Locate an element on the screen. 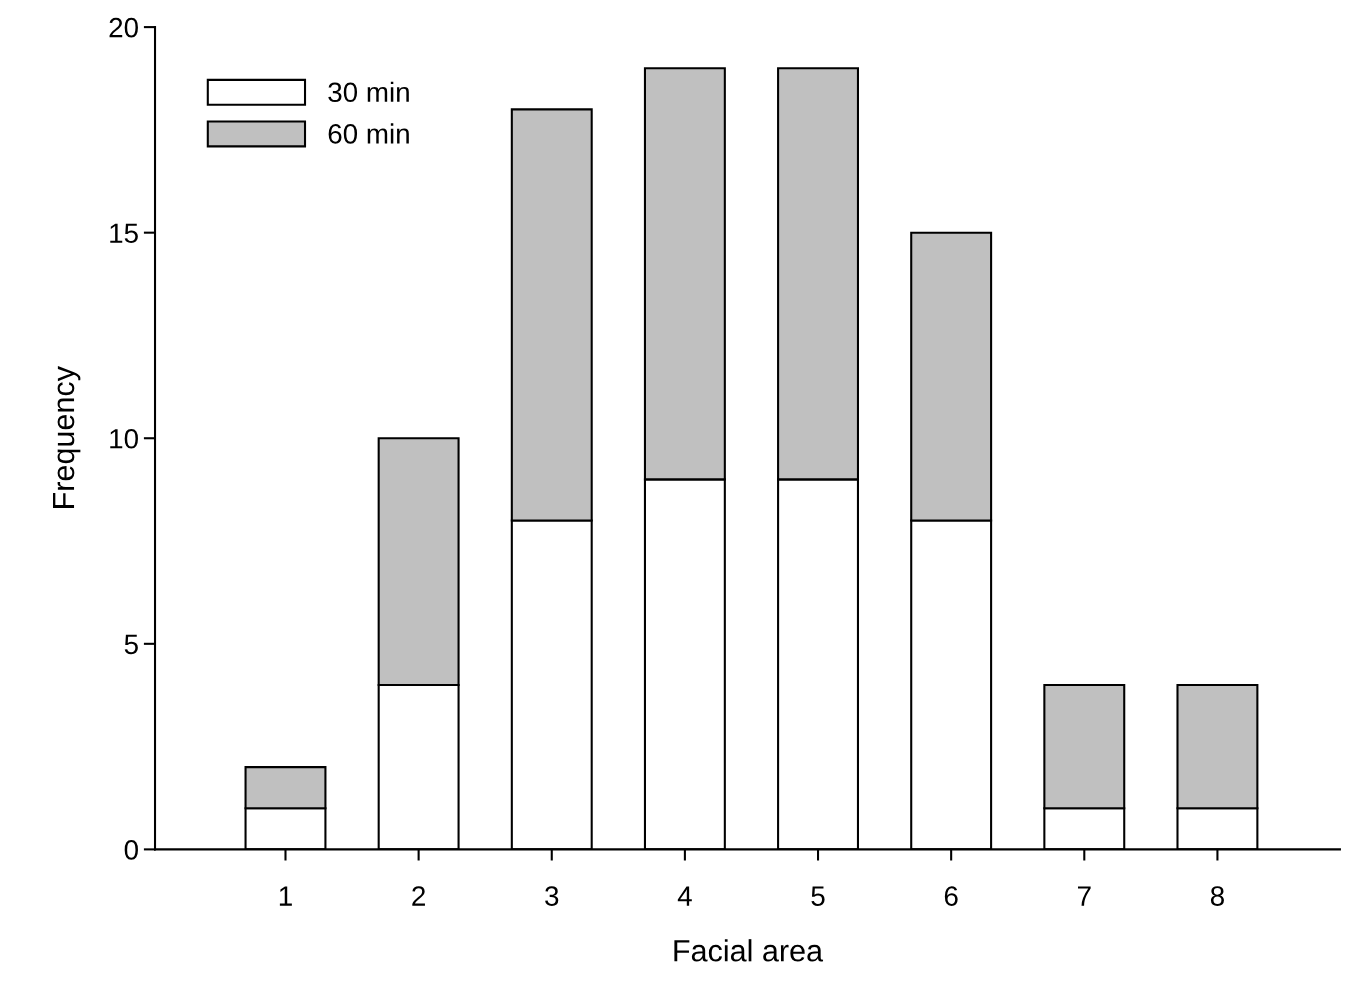 Image resolution: width=1348 pixels, height=1004 pixels. x-tick-label: 5 is located at coordinates (818, 896).